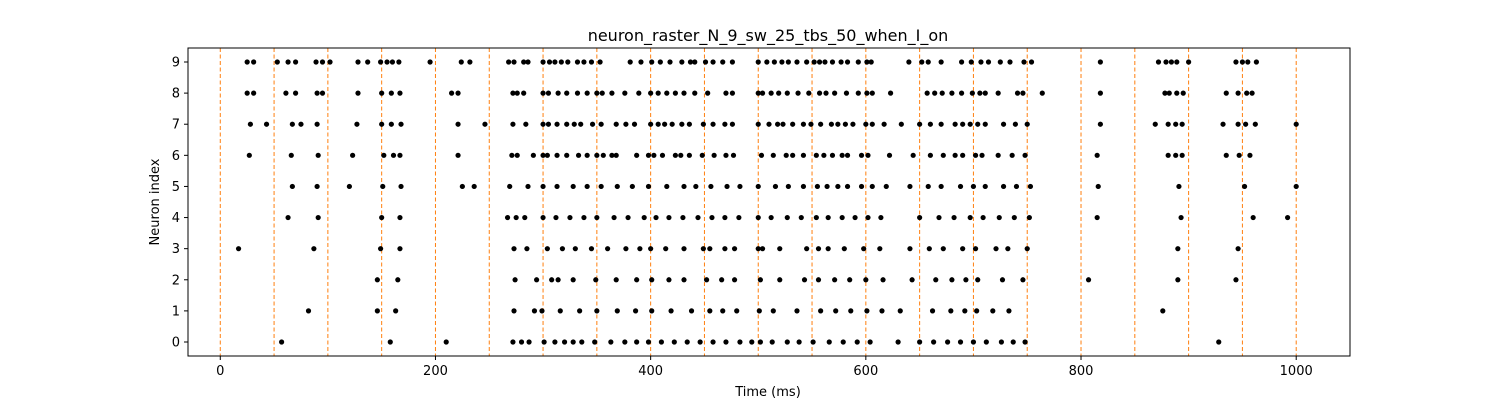  What do you see at coordinates (1296, 371) in the screenshot?
I see `x-tick-label: 1000` at bounding box center [1296, 371].